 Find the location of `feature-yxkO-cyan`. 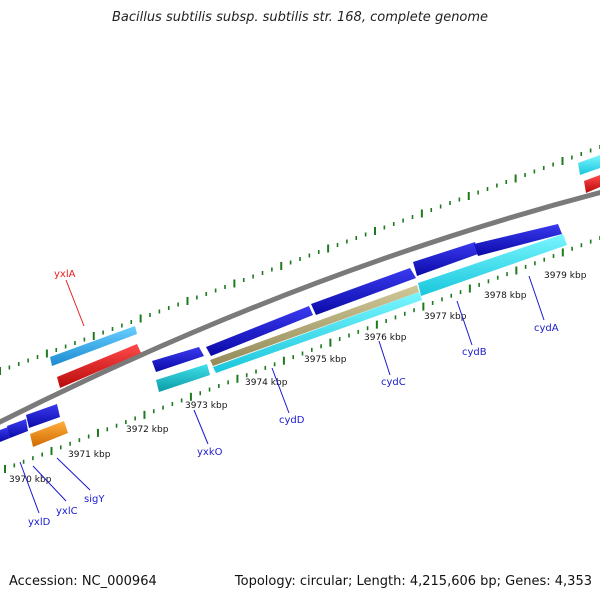

feature-yxkO-cyan is located at coordinates (183, 378).